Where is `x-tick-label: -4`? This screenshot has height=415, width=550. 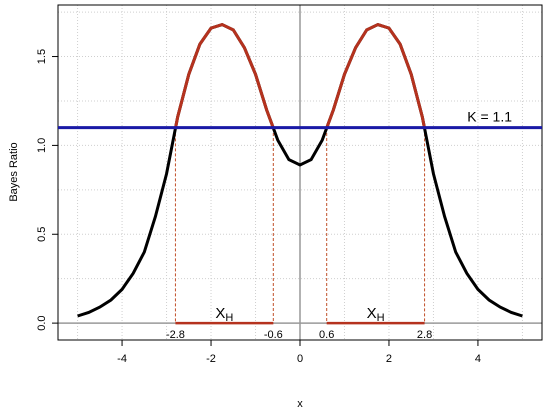 x-tick-label: -4 is located at coordinates (122, 359).